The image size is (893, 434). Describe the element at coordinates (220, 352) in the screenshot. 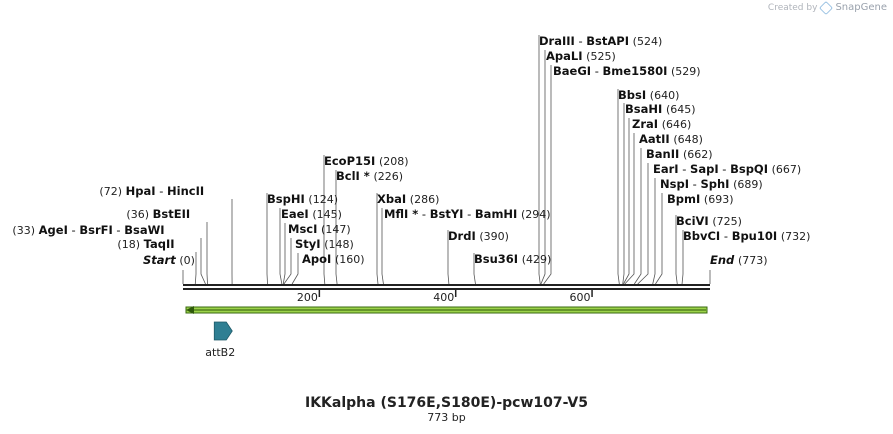

I see `feature-attb2-label: attB2` at that location.